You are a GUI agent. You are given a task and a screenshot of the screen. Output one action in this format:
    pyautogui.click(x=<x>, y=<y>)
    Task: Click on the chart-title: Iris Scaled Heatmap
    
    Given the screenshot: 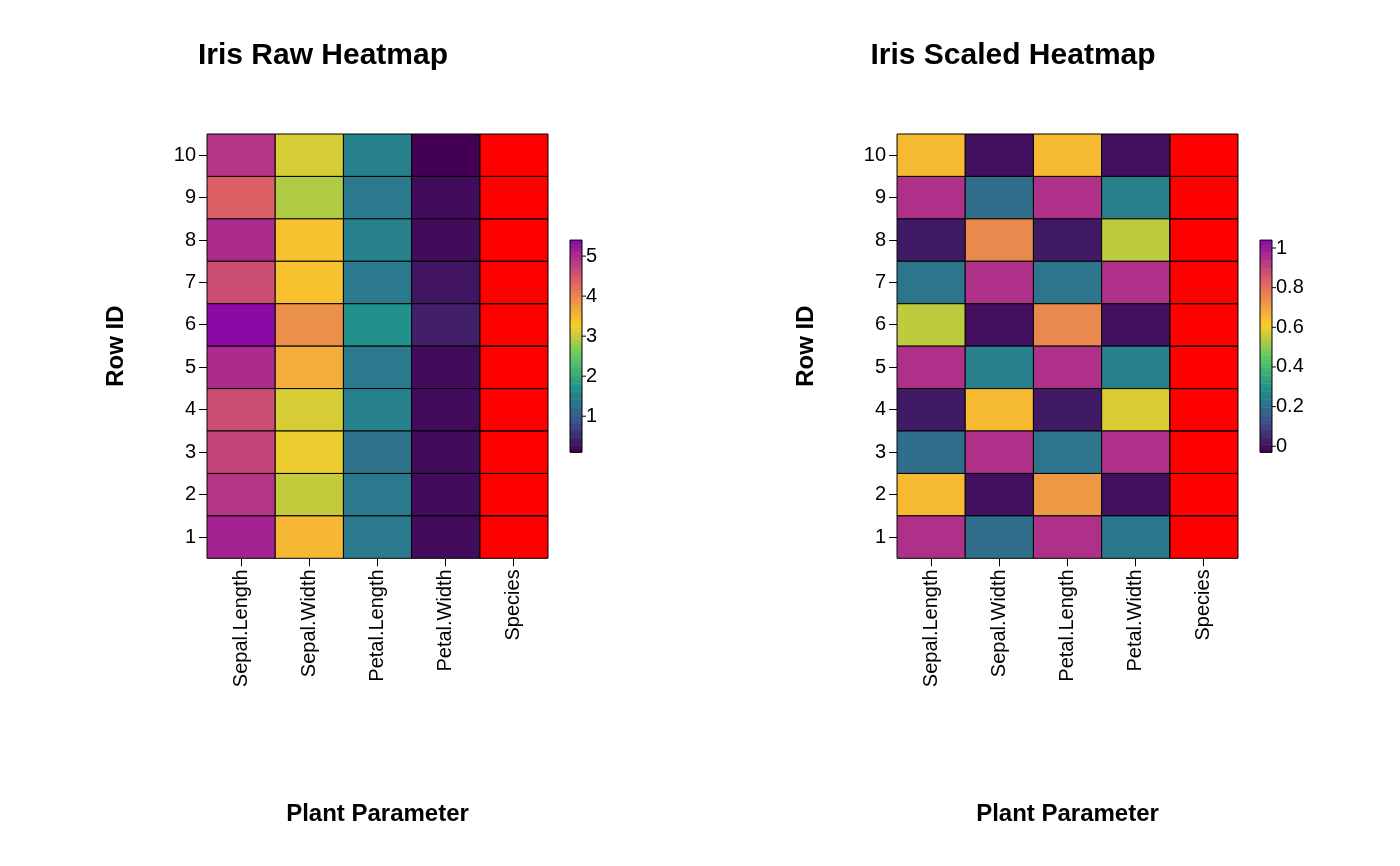 What is the action you would take?
    pyautogui.click(x=1013, y=54)
    